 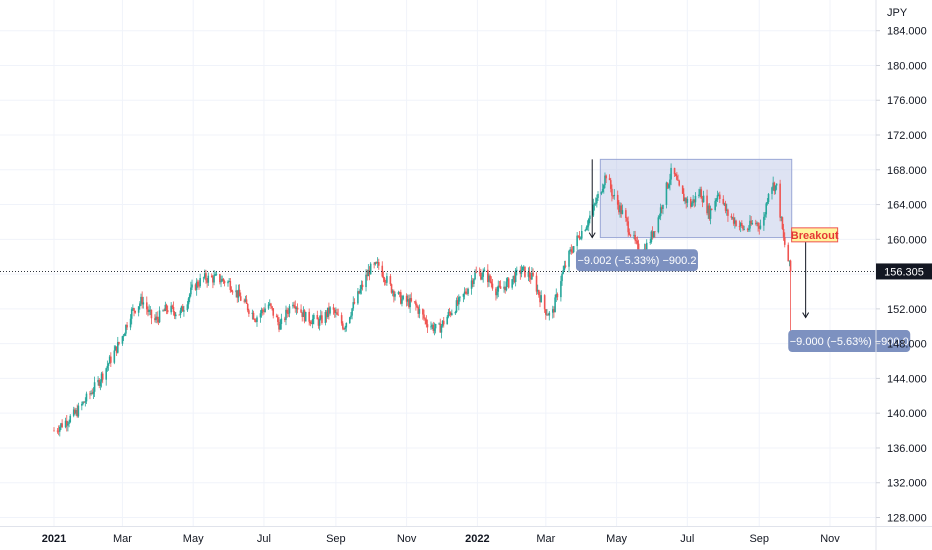 What do you see at coordinates (264, 539) in the screenshot?
I see `time-tick-label: Jul` at bounding box center [264, 539].